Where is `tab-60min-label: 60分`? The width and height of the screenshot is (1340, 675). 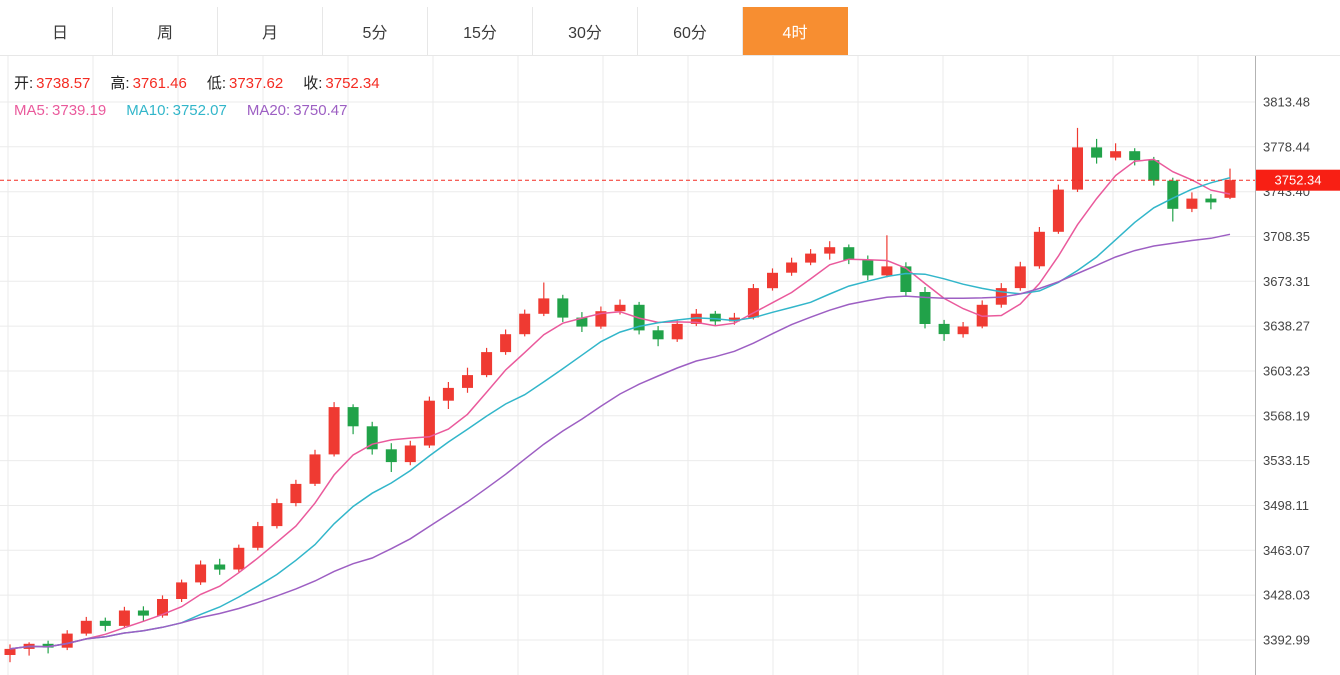 tab-60min-label: 60分 is located at coordinates (690, 33).